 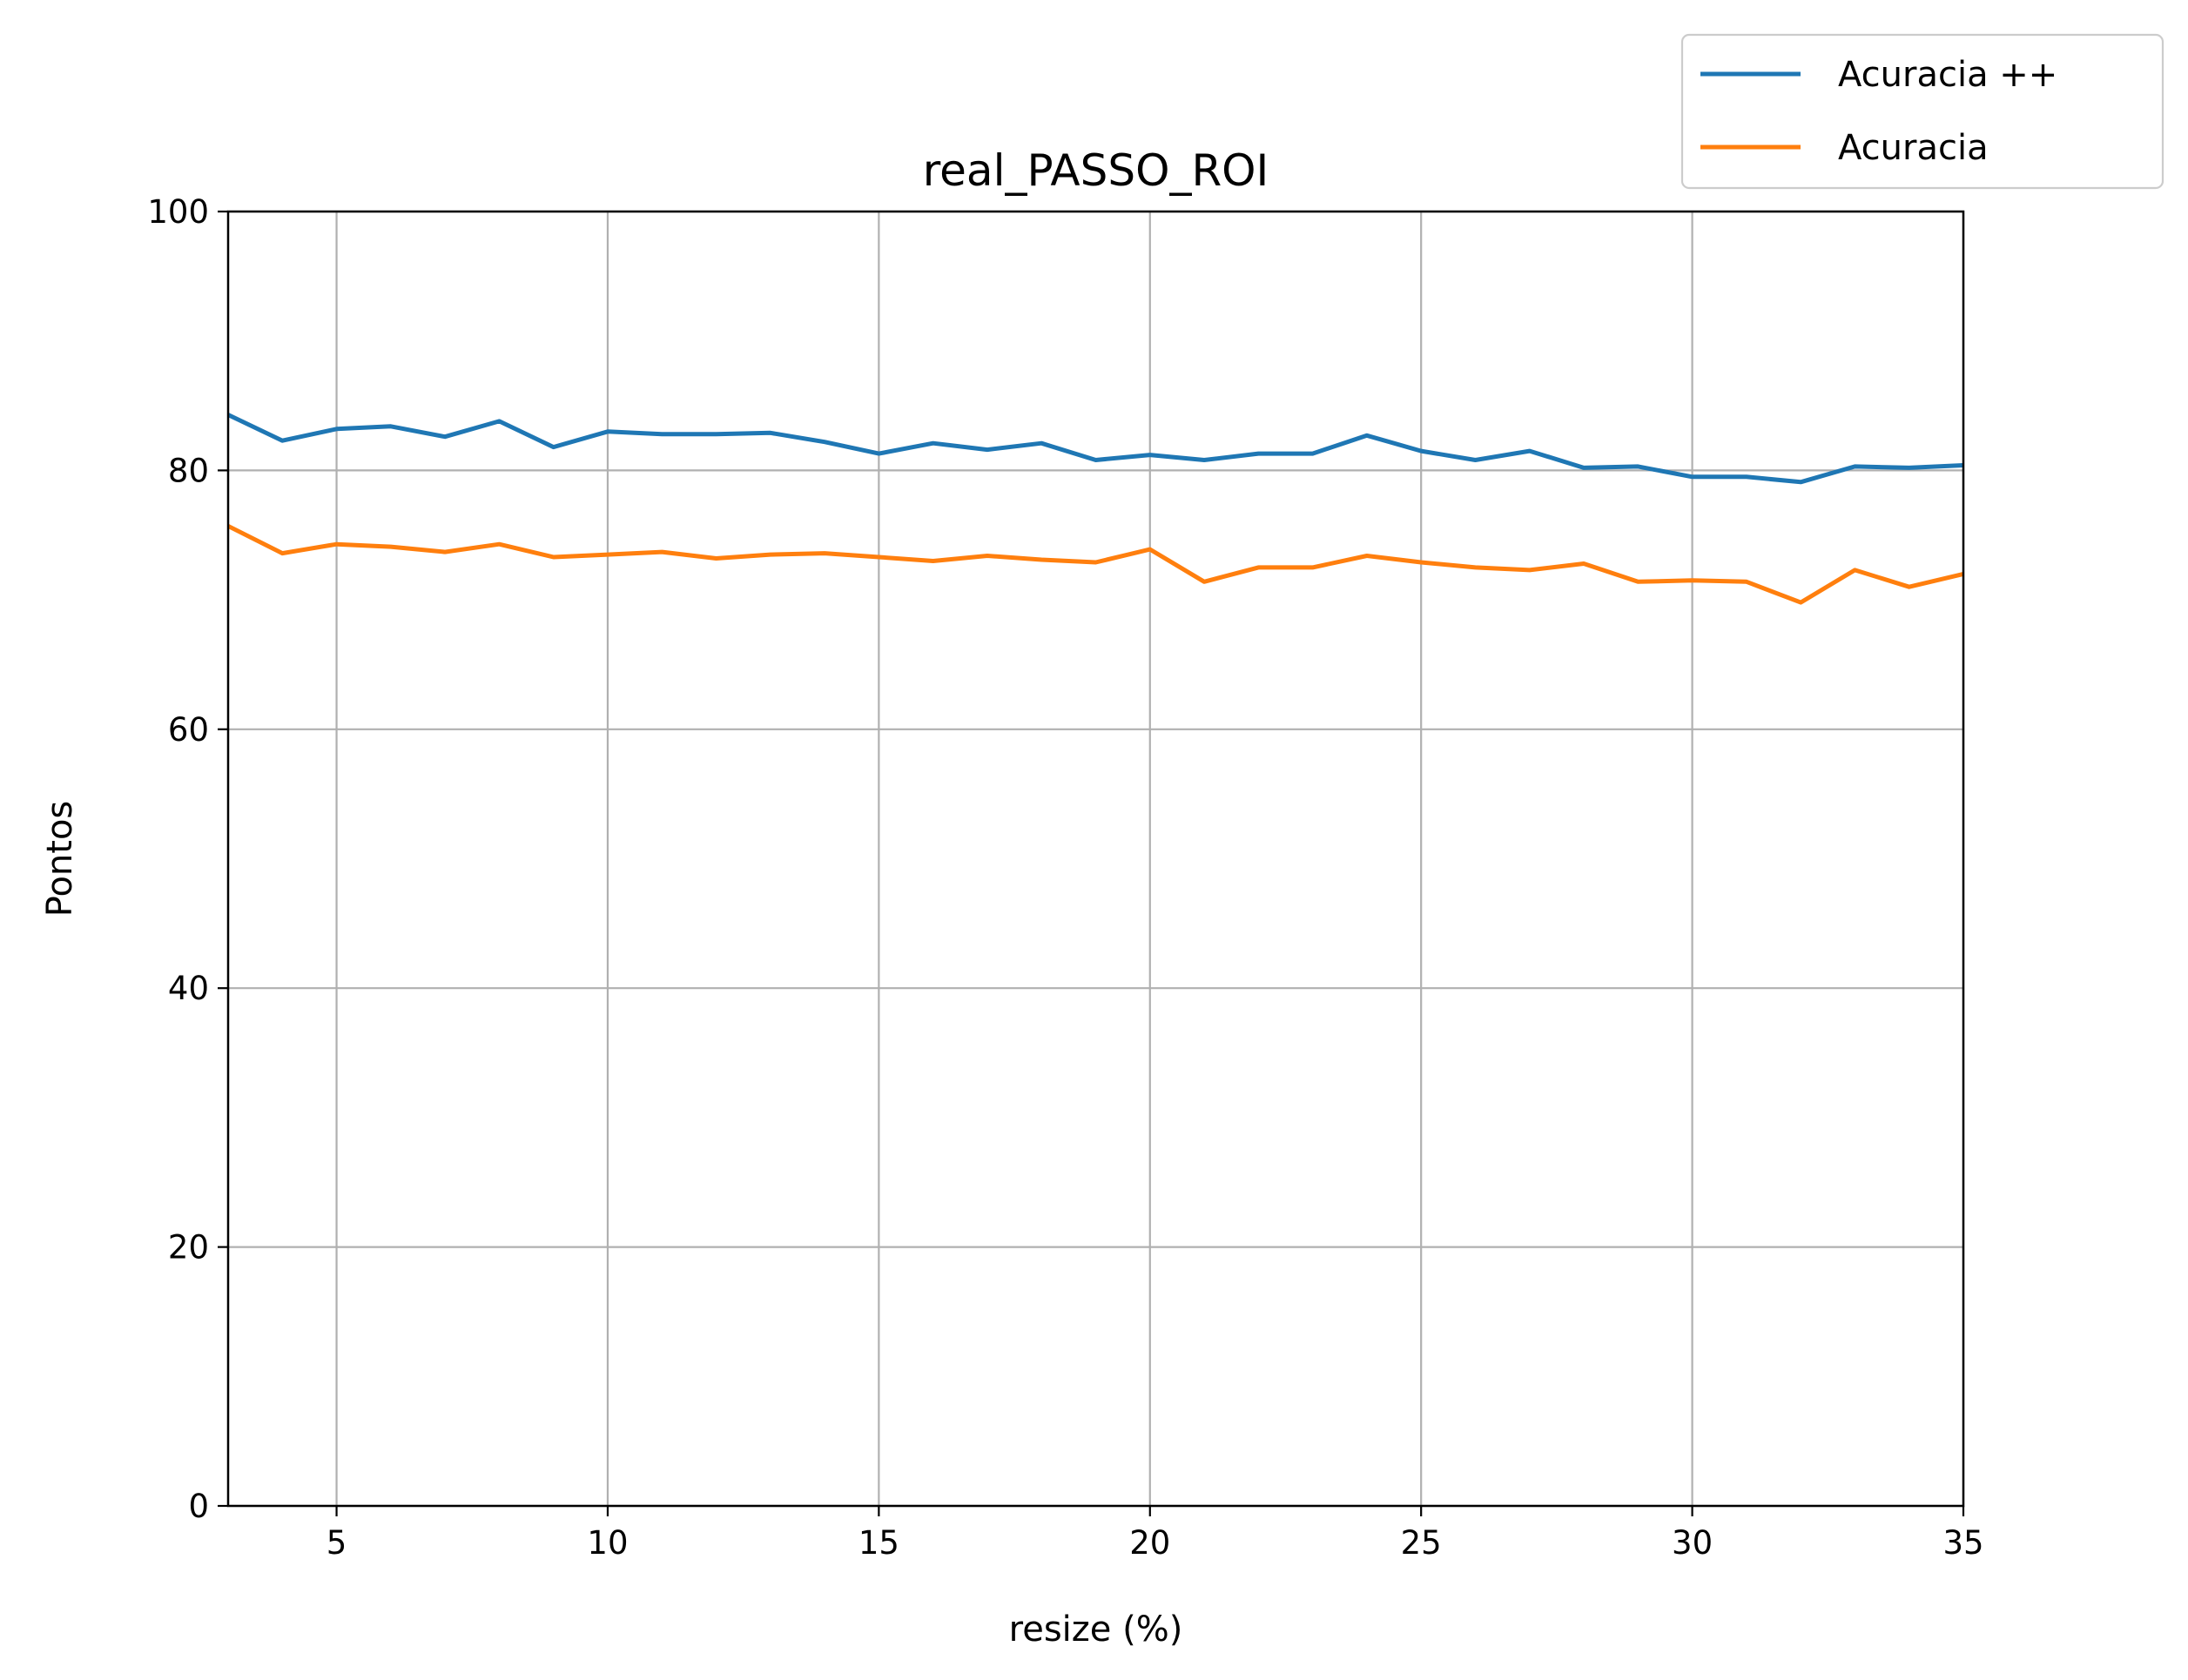 What do you see at coordinates (1096, 1629) in the screenshot?
I see `x-axis-label: resize (%)` at bounding box center [1096, 1629].